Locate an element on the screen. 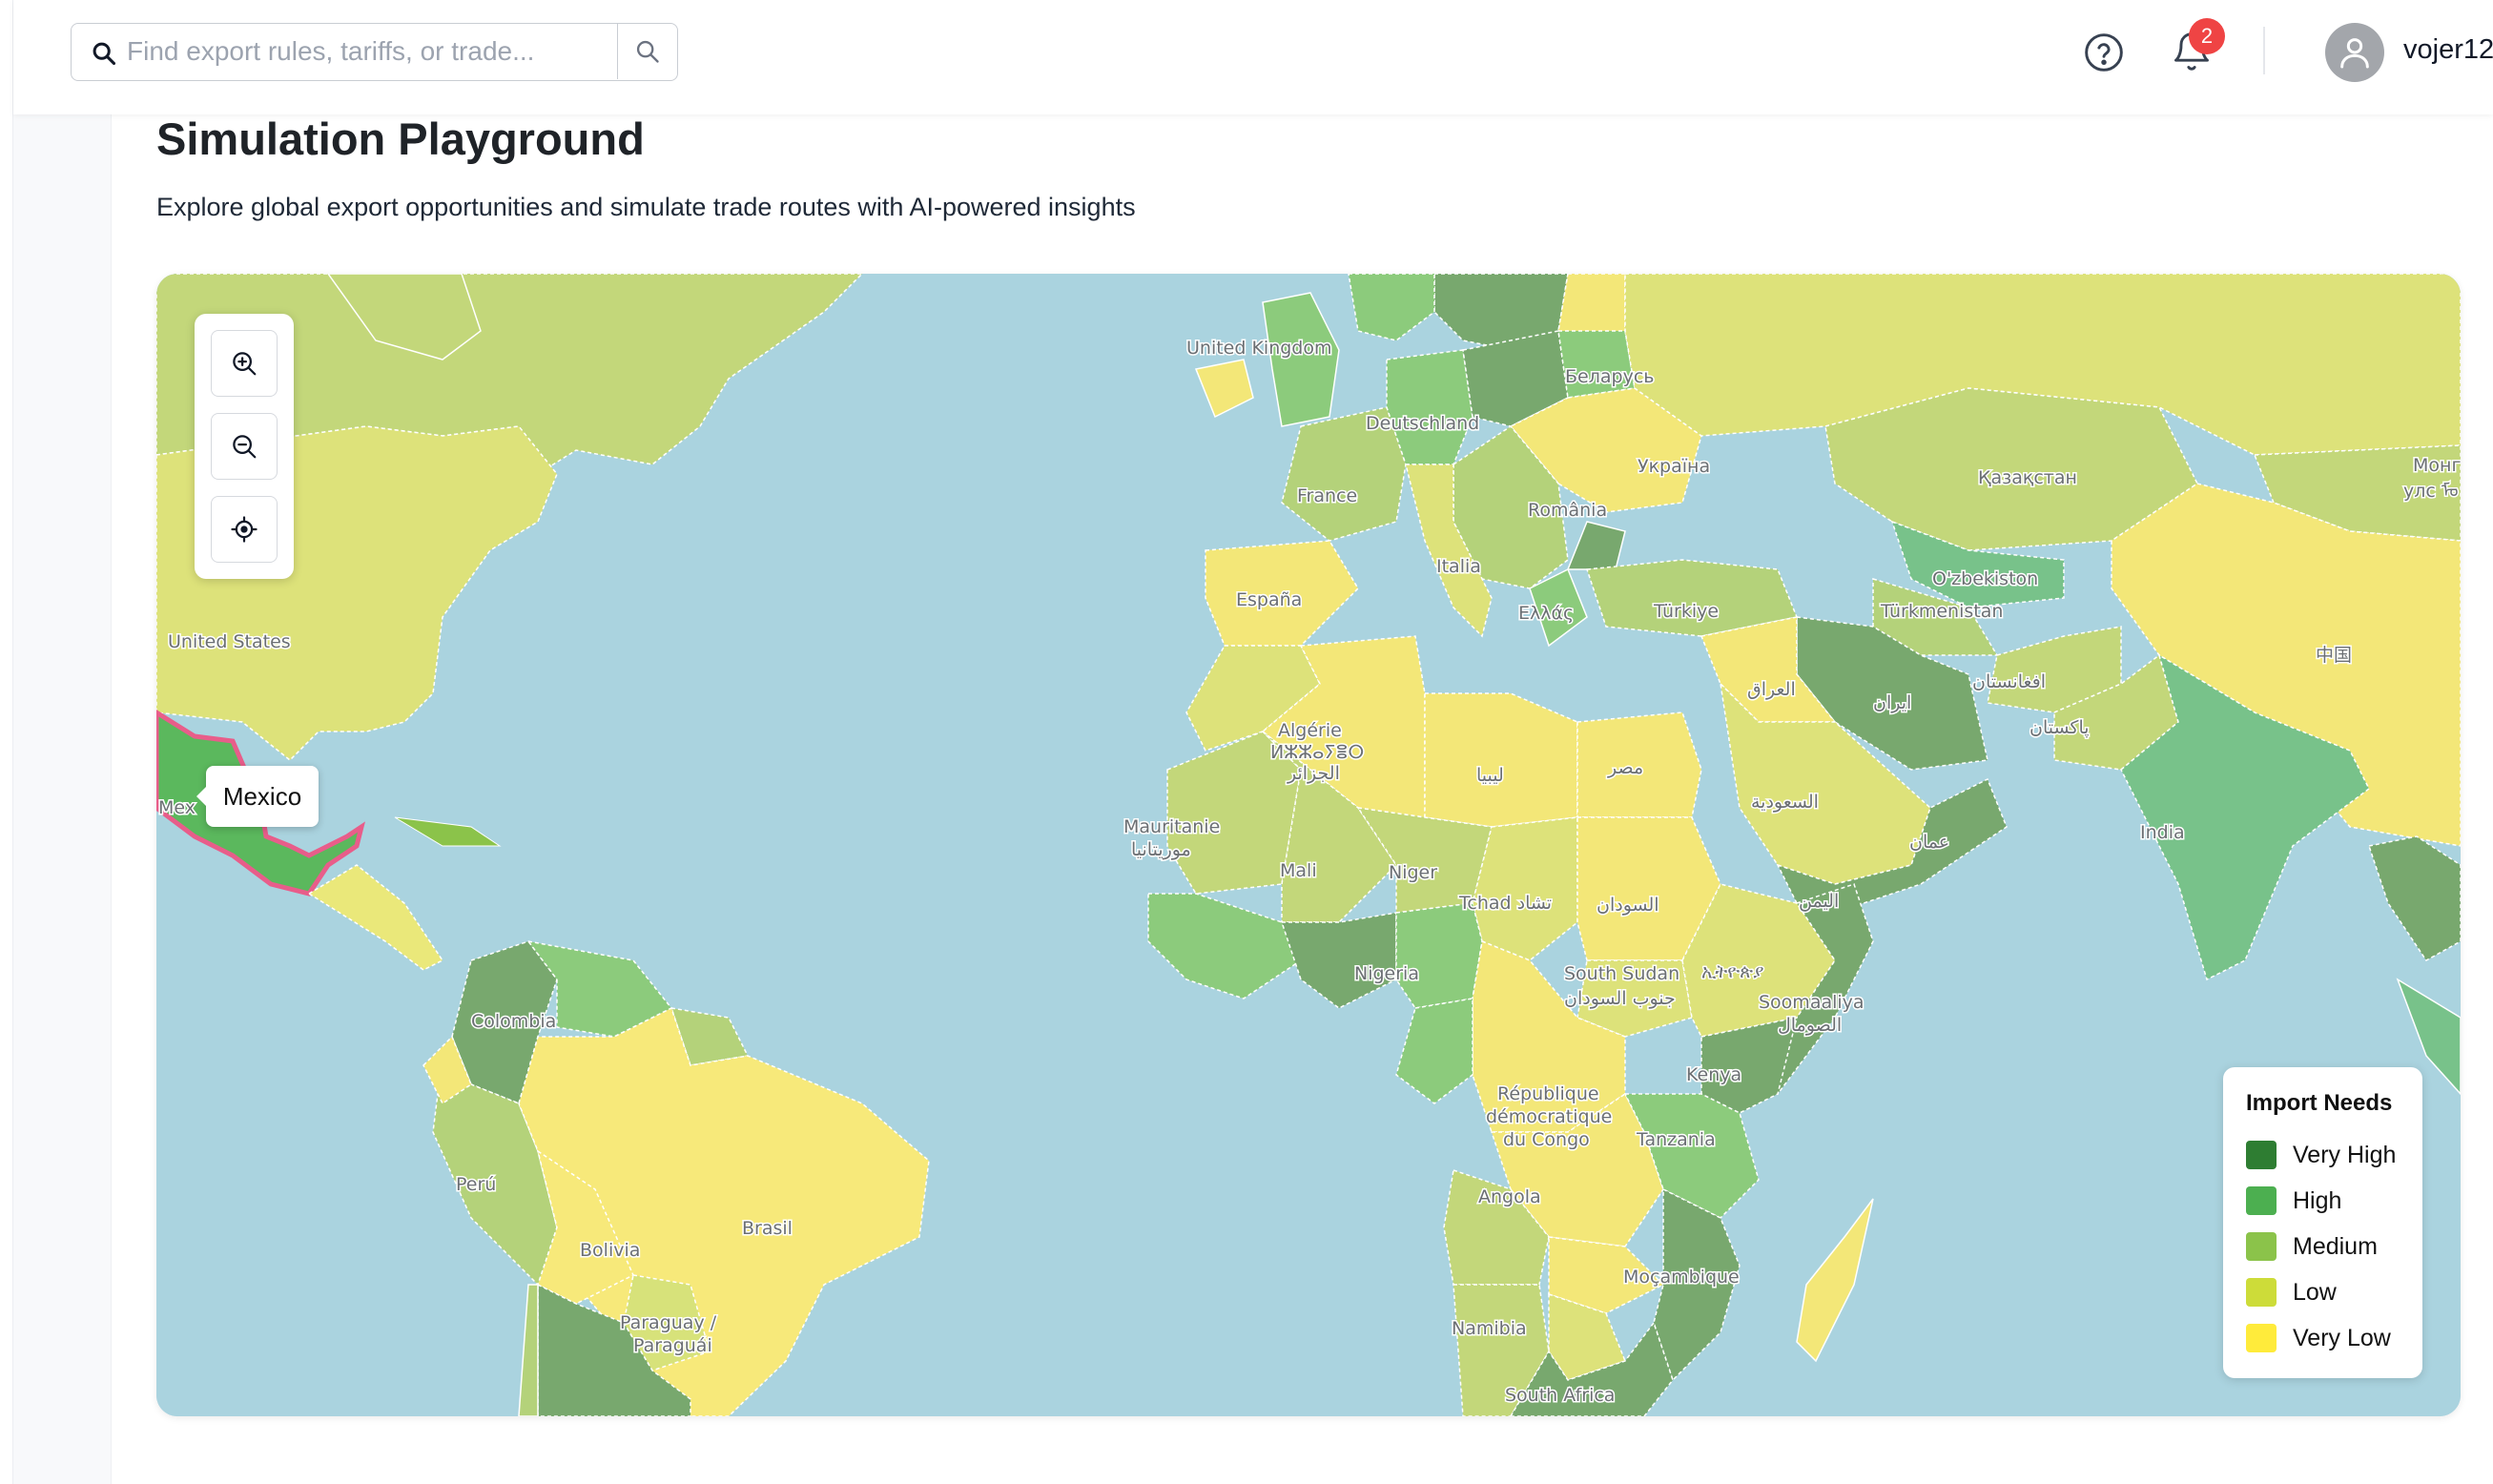 This screenshot has width=2493, height=1484. page-title: Simulation Playground is located at coordinates (400, 138).